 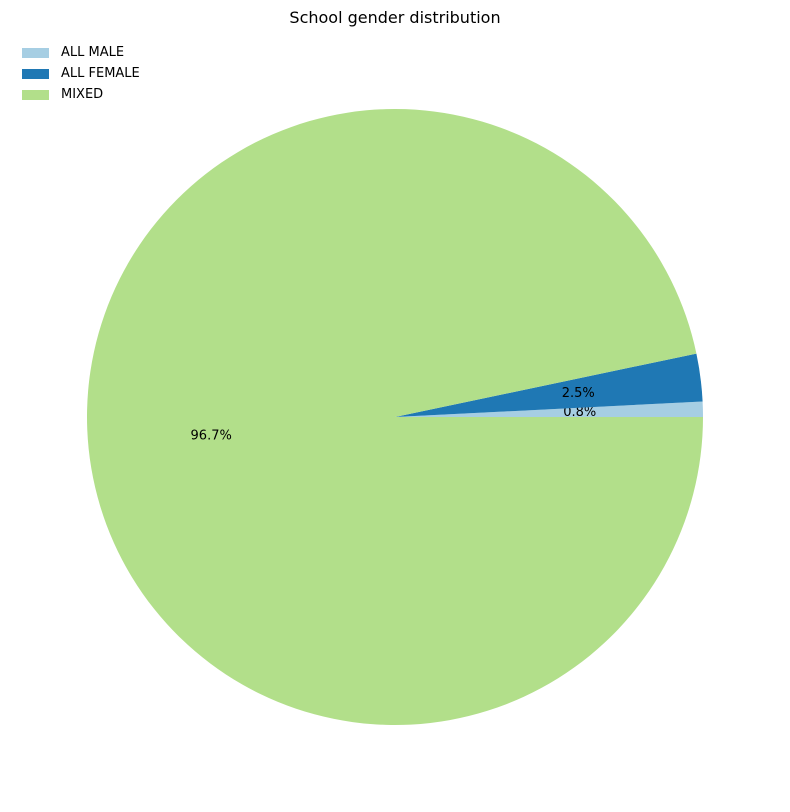 I want to click on pie-label-all-male: 0.8%, so click(x=579, y=412).